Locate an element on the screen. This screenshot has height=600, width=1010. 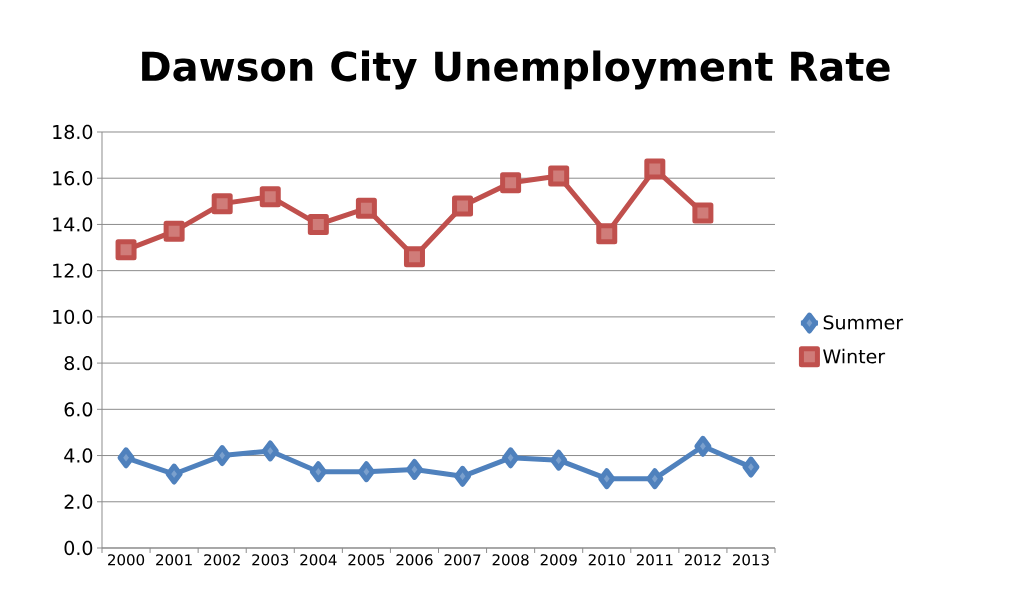
y-tick-label: 10.0 is located at coordinates (73, 317).